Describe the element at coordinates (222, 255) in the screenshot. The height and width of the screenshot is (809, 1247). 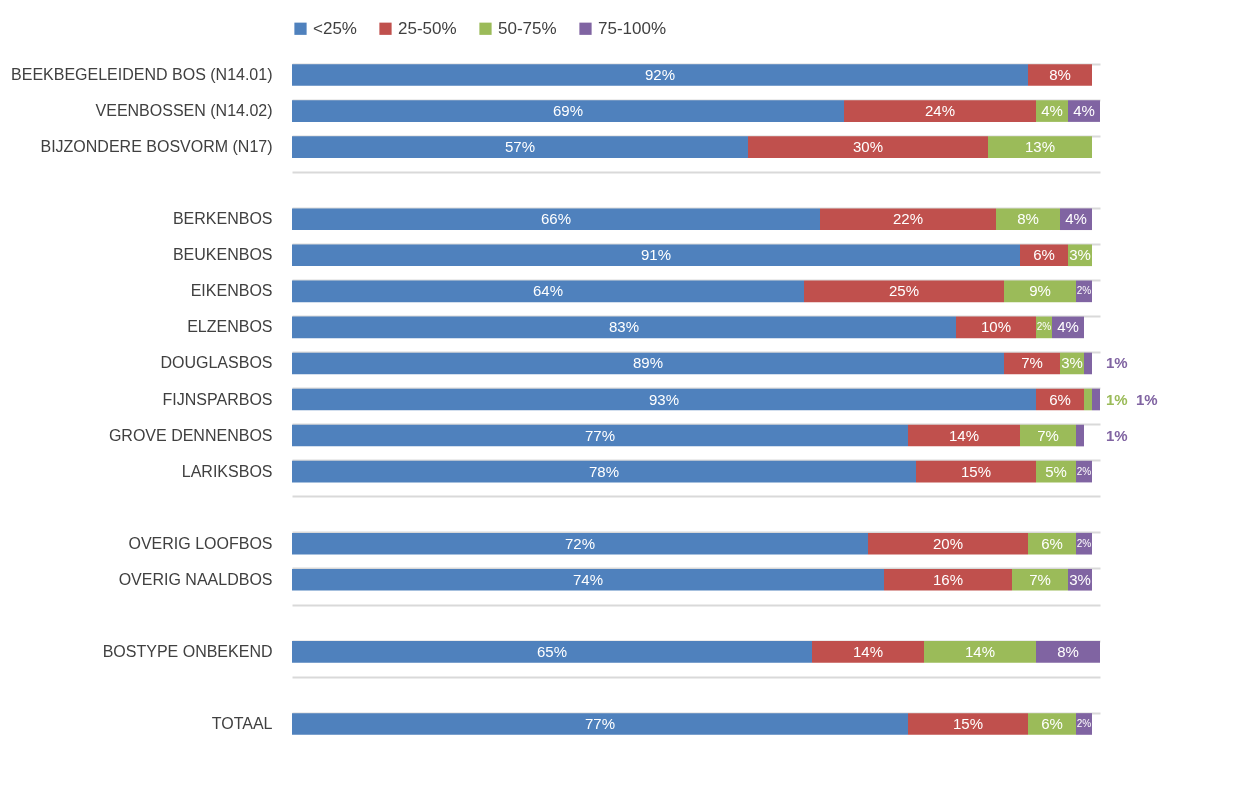
I see `y-tick-label: BEUKENBOS` at that location.